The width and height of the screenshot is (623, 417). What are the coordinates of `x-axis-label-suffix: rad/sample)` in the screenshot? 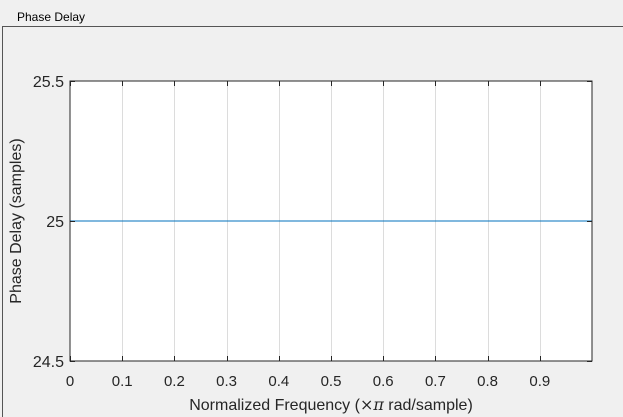 It's located at (428, 405).